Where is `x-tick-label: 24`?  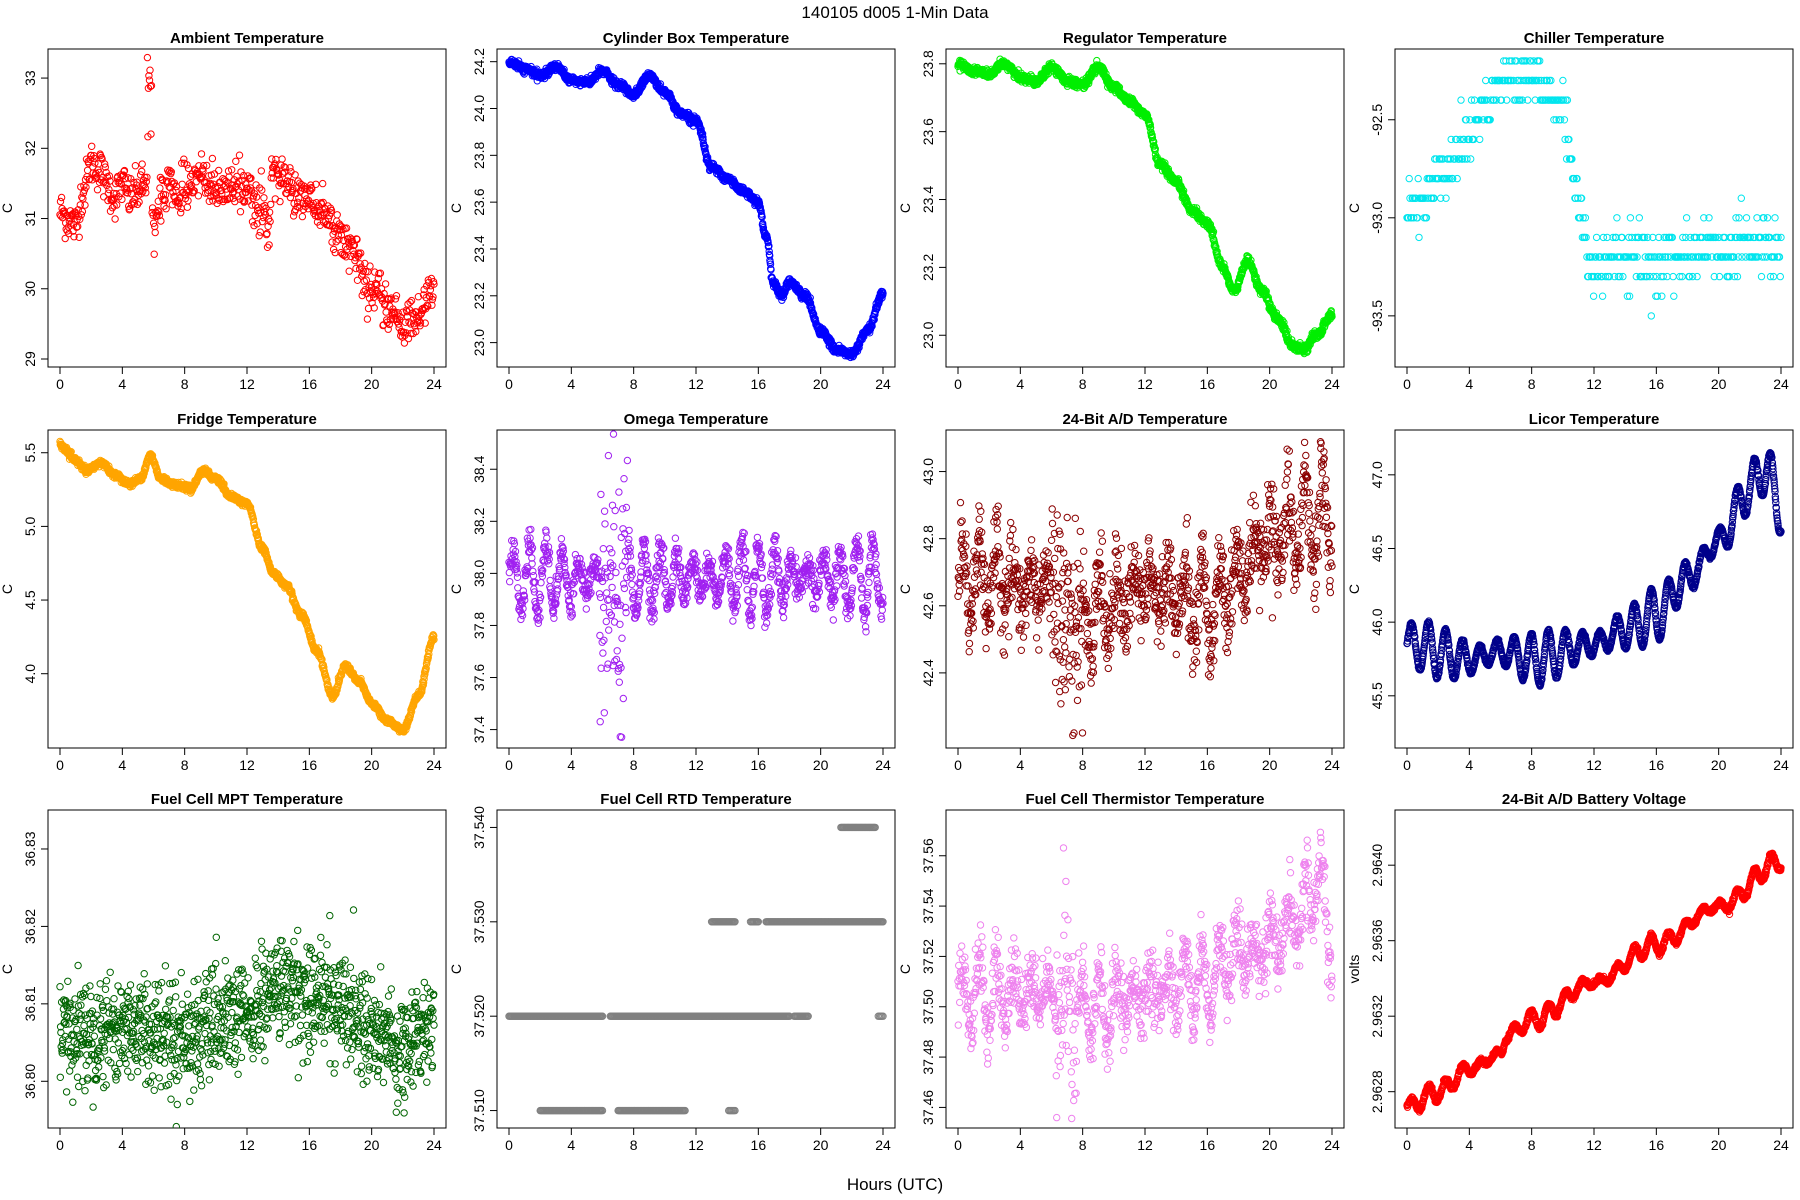
x-tick-label: 24 is located at coordinates (434, 384).